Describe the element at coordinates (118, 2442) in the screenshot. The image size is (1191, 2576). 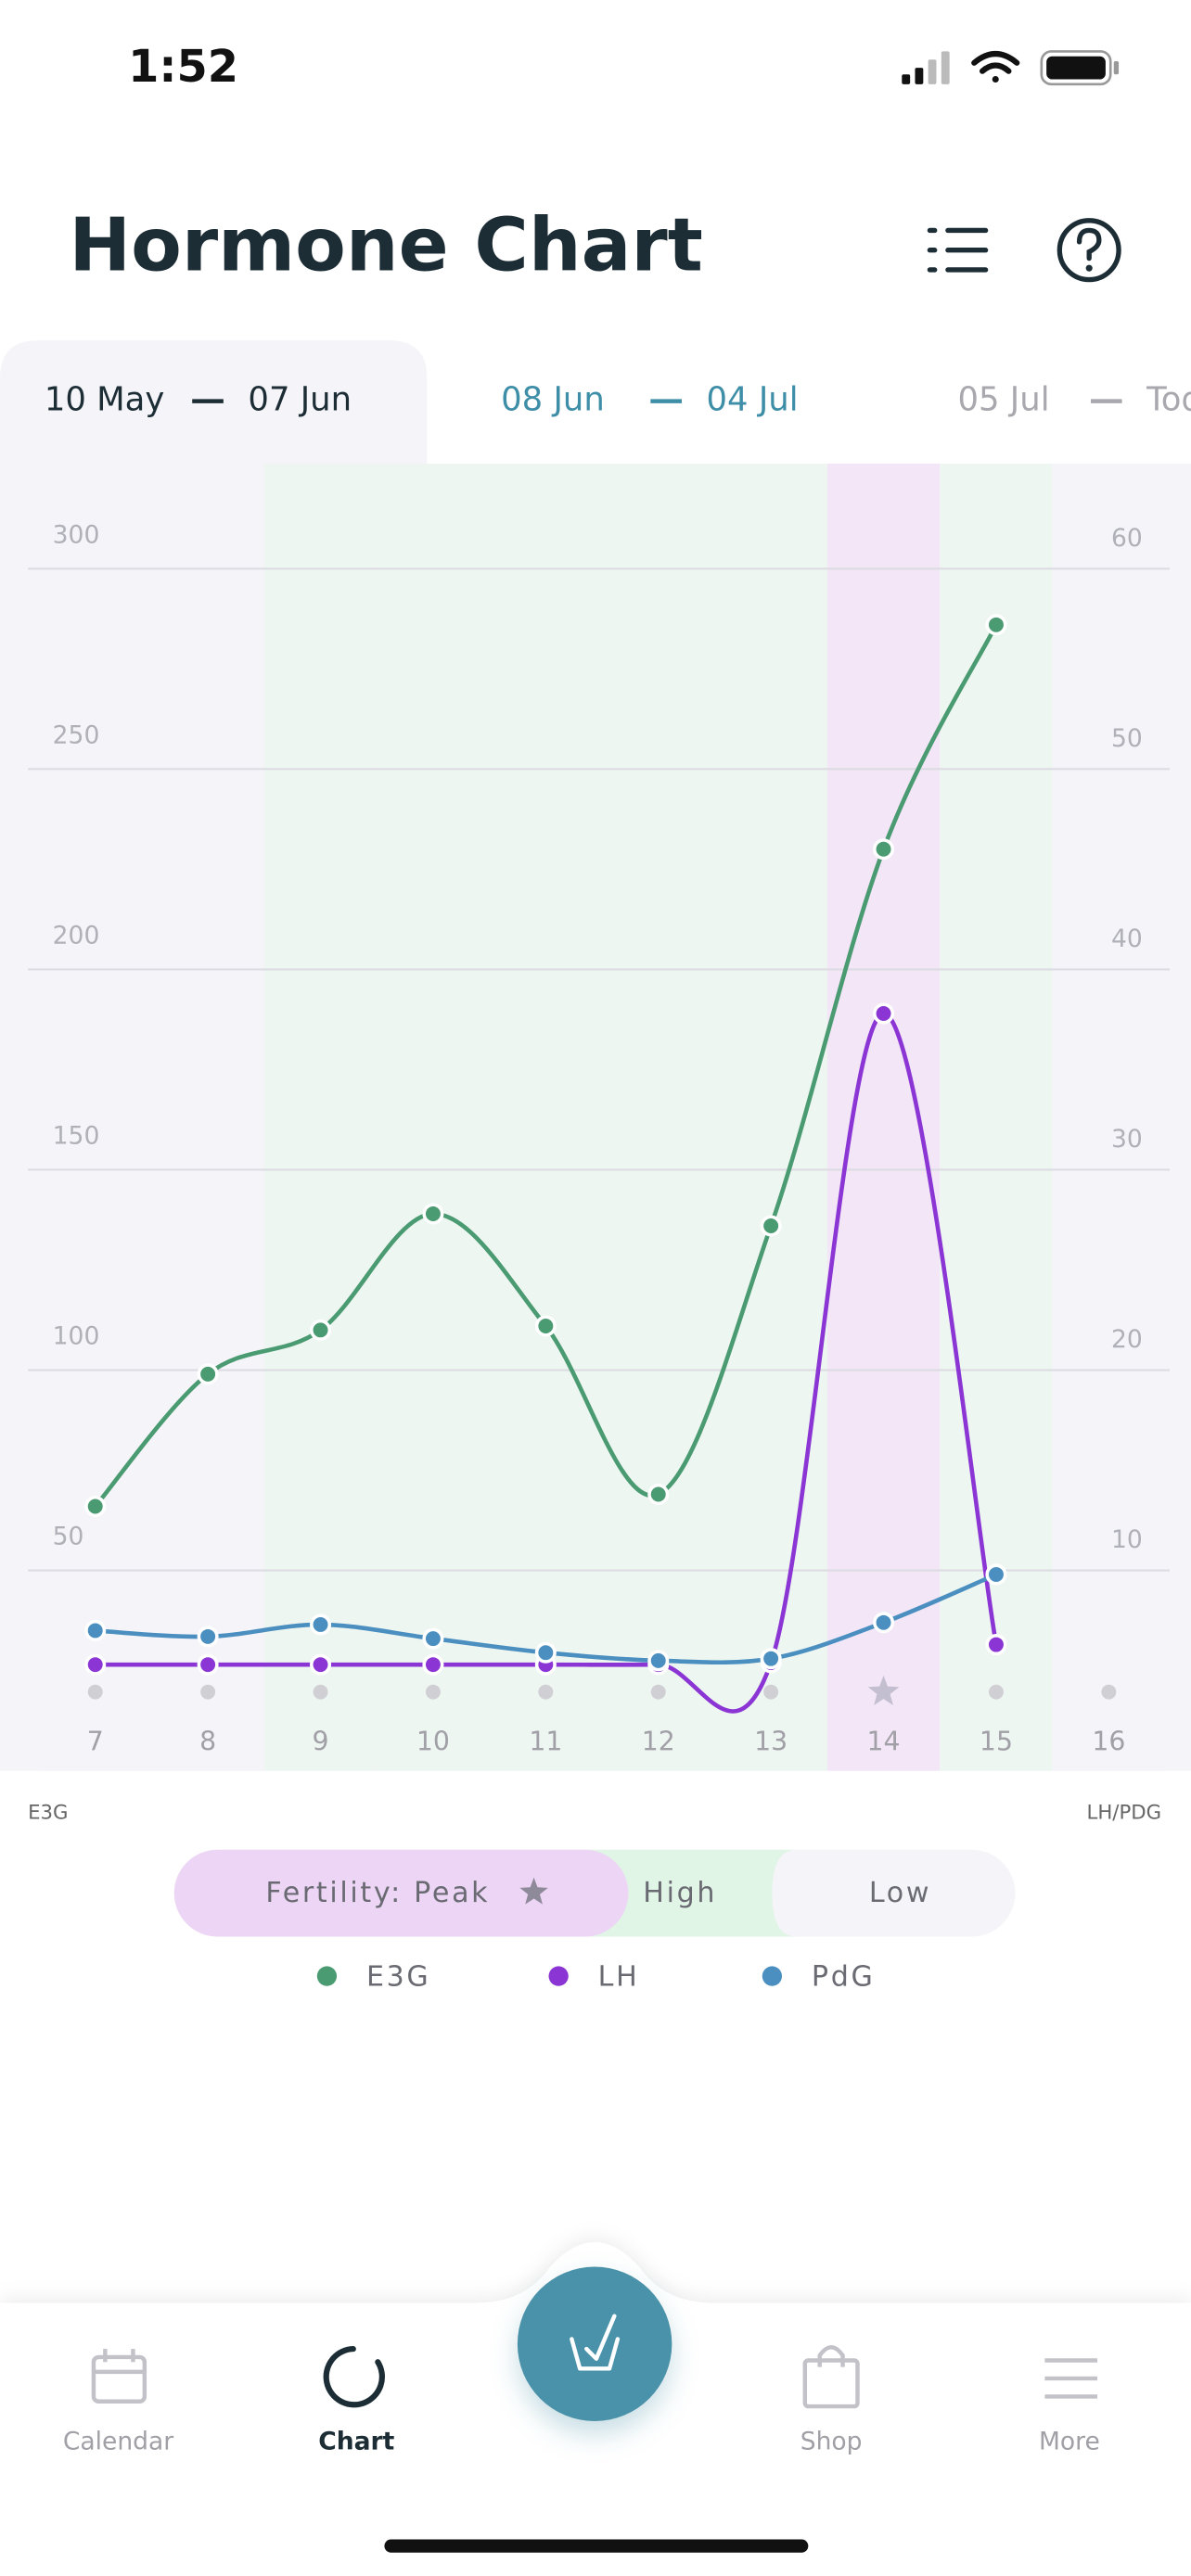
I see `nav-label: Calendar` at that location.